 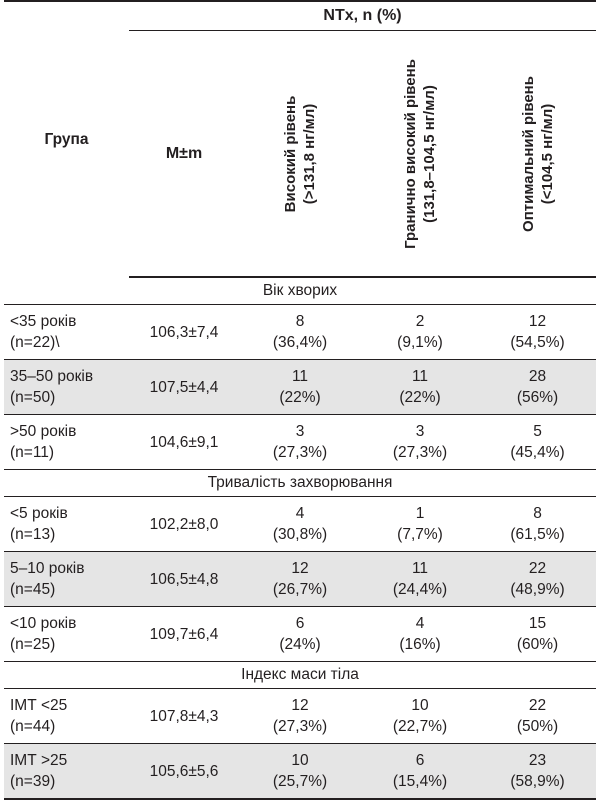 I want to click on section-title: Вік хворих, so click(x=300, y=291).